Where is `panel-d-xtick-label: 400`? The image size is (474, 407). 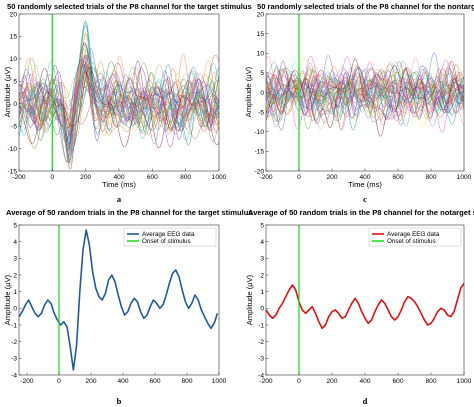
panel-d-xtick-label: 400 is located at coordinates (364, 381).